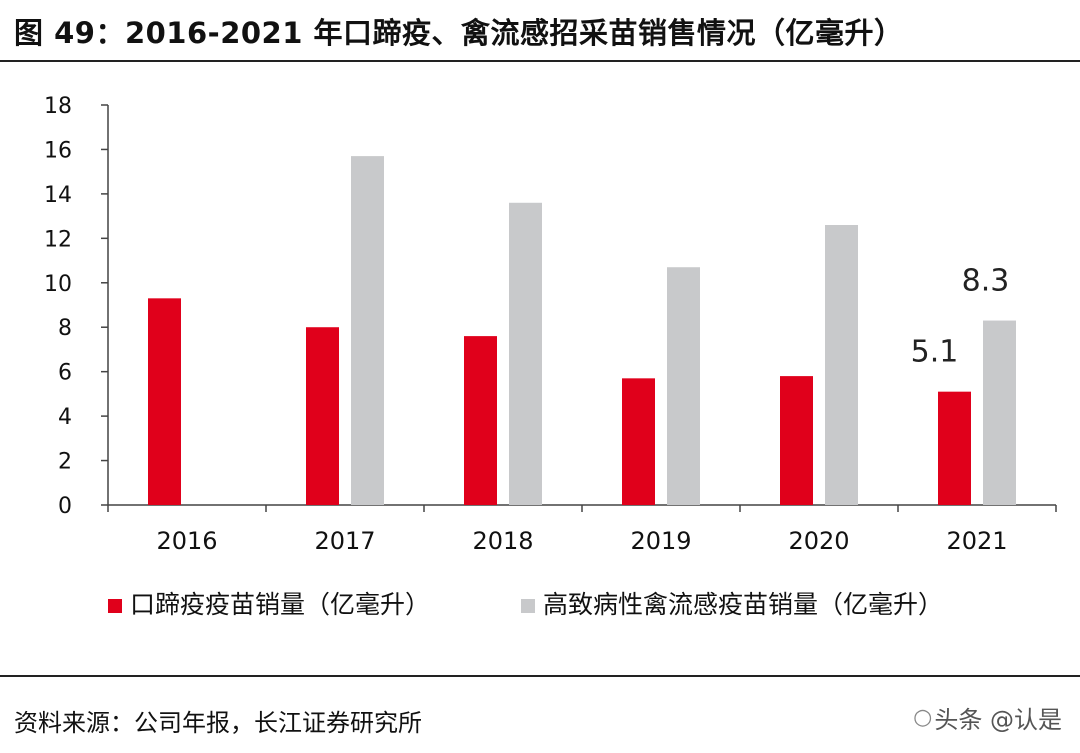  I want to click on source-note: 资料来源：公司年报，长江证券研究所, so click(218, 723).